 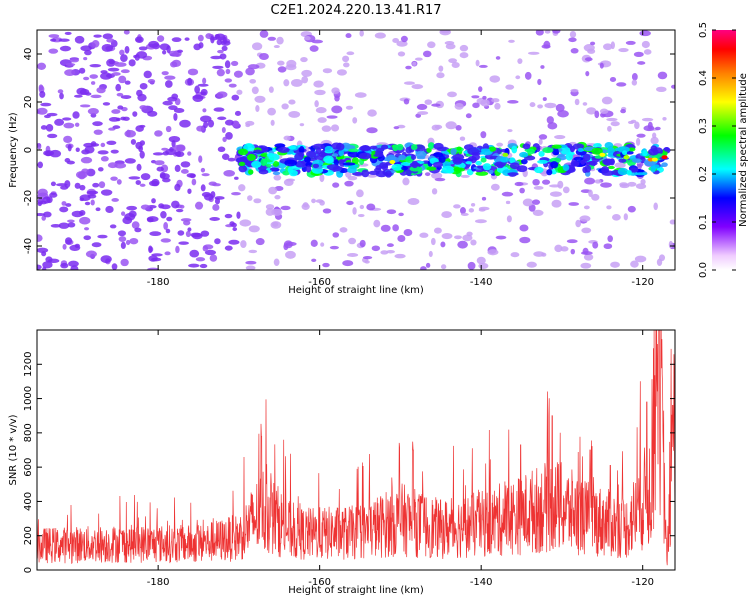 I want to click on y-tick-label: 20, so click(x=28, y=102).